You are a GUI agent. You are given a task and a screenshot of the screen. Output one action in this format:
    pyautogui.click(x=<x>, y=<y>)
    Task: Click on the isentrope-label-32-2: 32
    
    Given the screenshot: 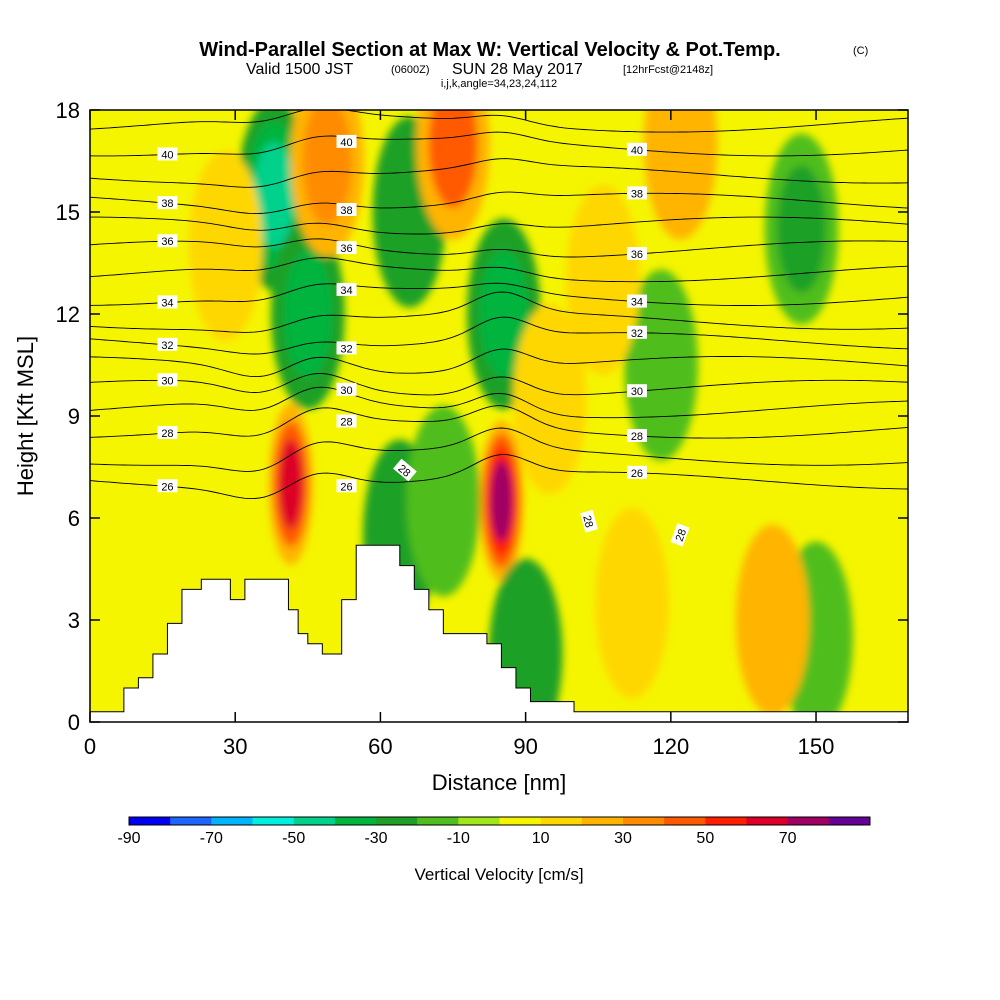 What is the action you would take?
    pyautogui.click(x=636, y=332)
    